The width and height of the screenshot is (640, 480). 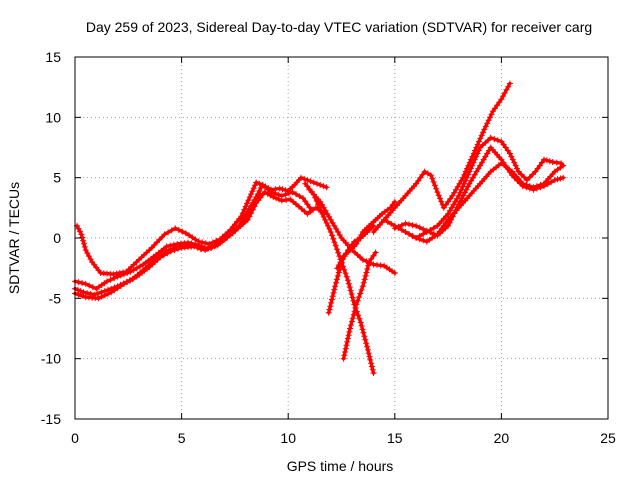 What do you see at coordinates (57, 238) in the screenshot?
I see `y-tick-label: 0` at bounding box center [57, 238].